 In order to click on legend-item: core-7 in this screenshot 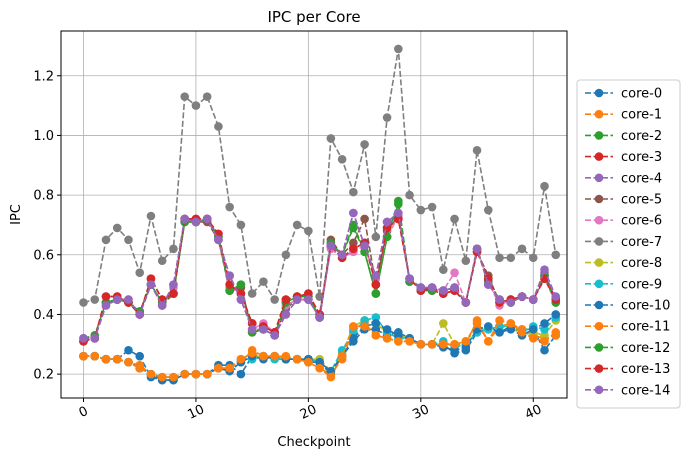, I will do `click(623, 242)`.